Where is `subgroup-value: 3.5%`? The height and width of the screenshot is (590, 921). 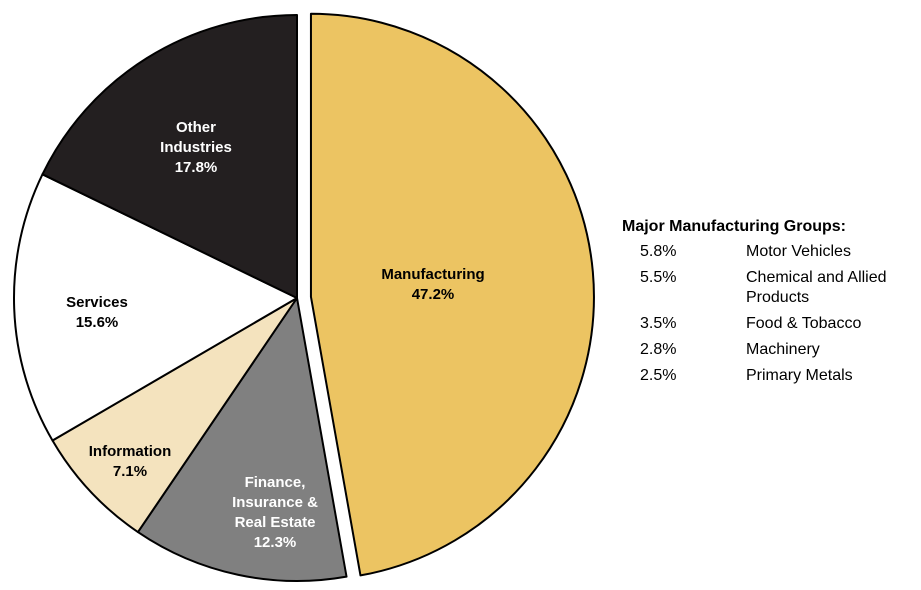 subgroup-value: 3.5% is located at coordinates (658, 323).